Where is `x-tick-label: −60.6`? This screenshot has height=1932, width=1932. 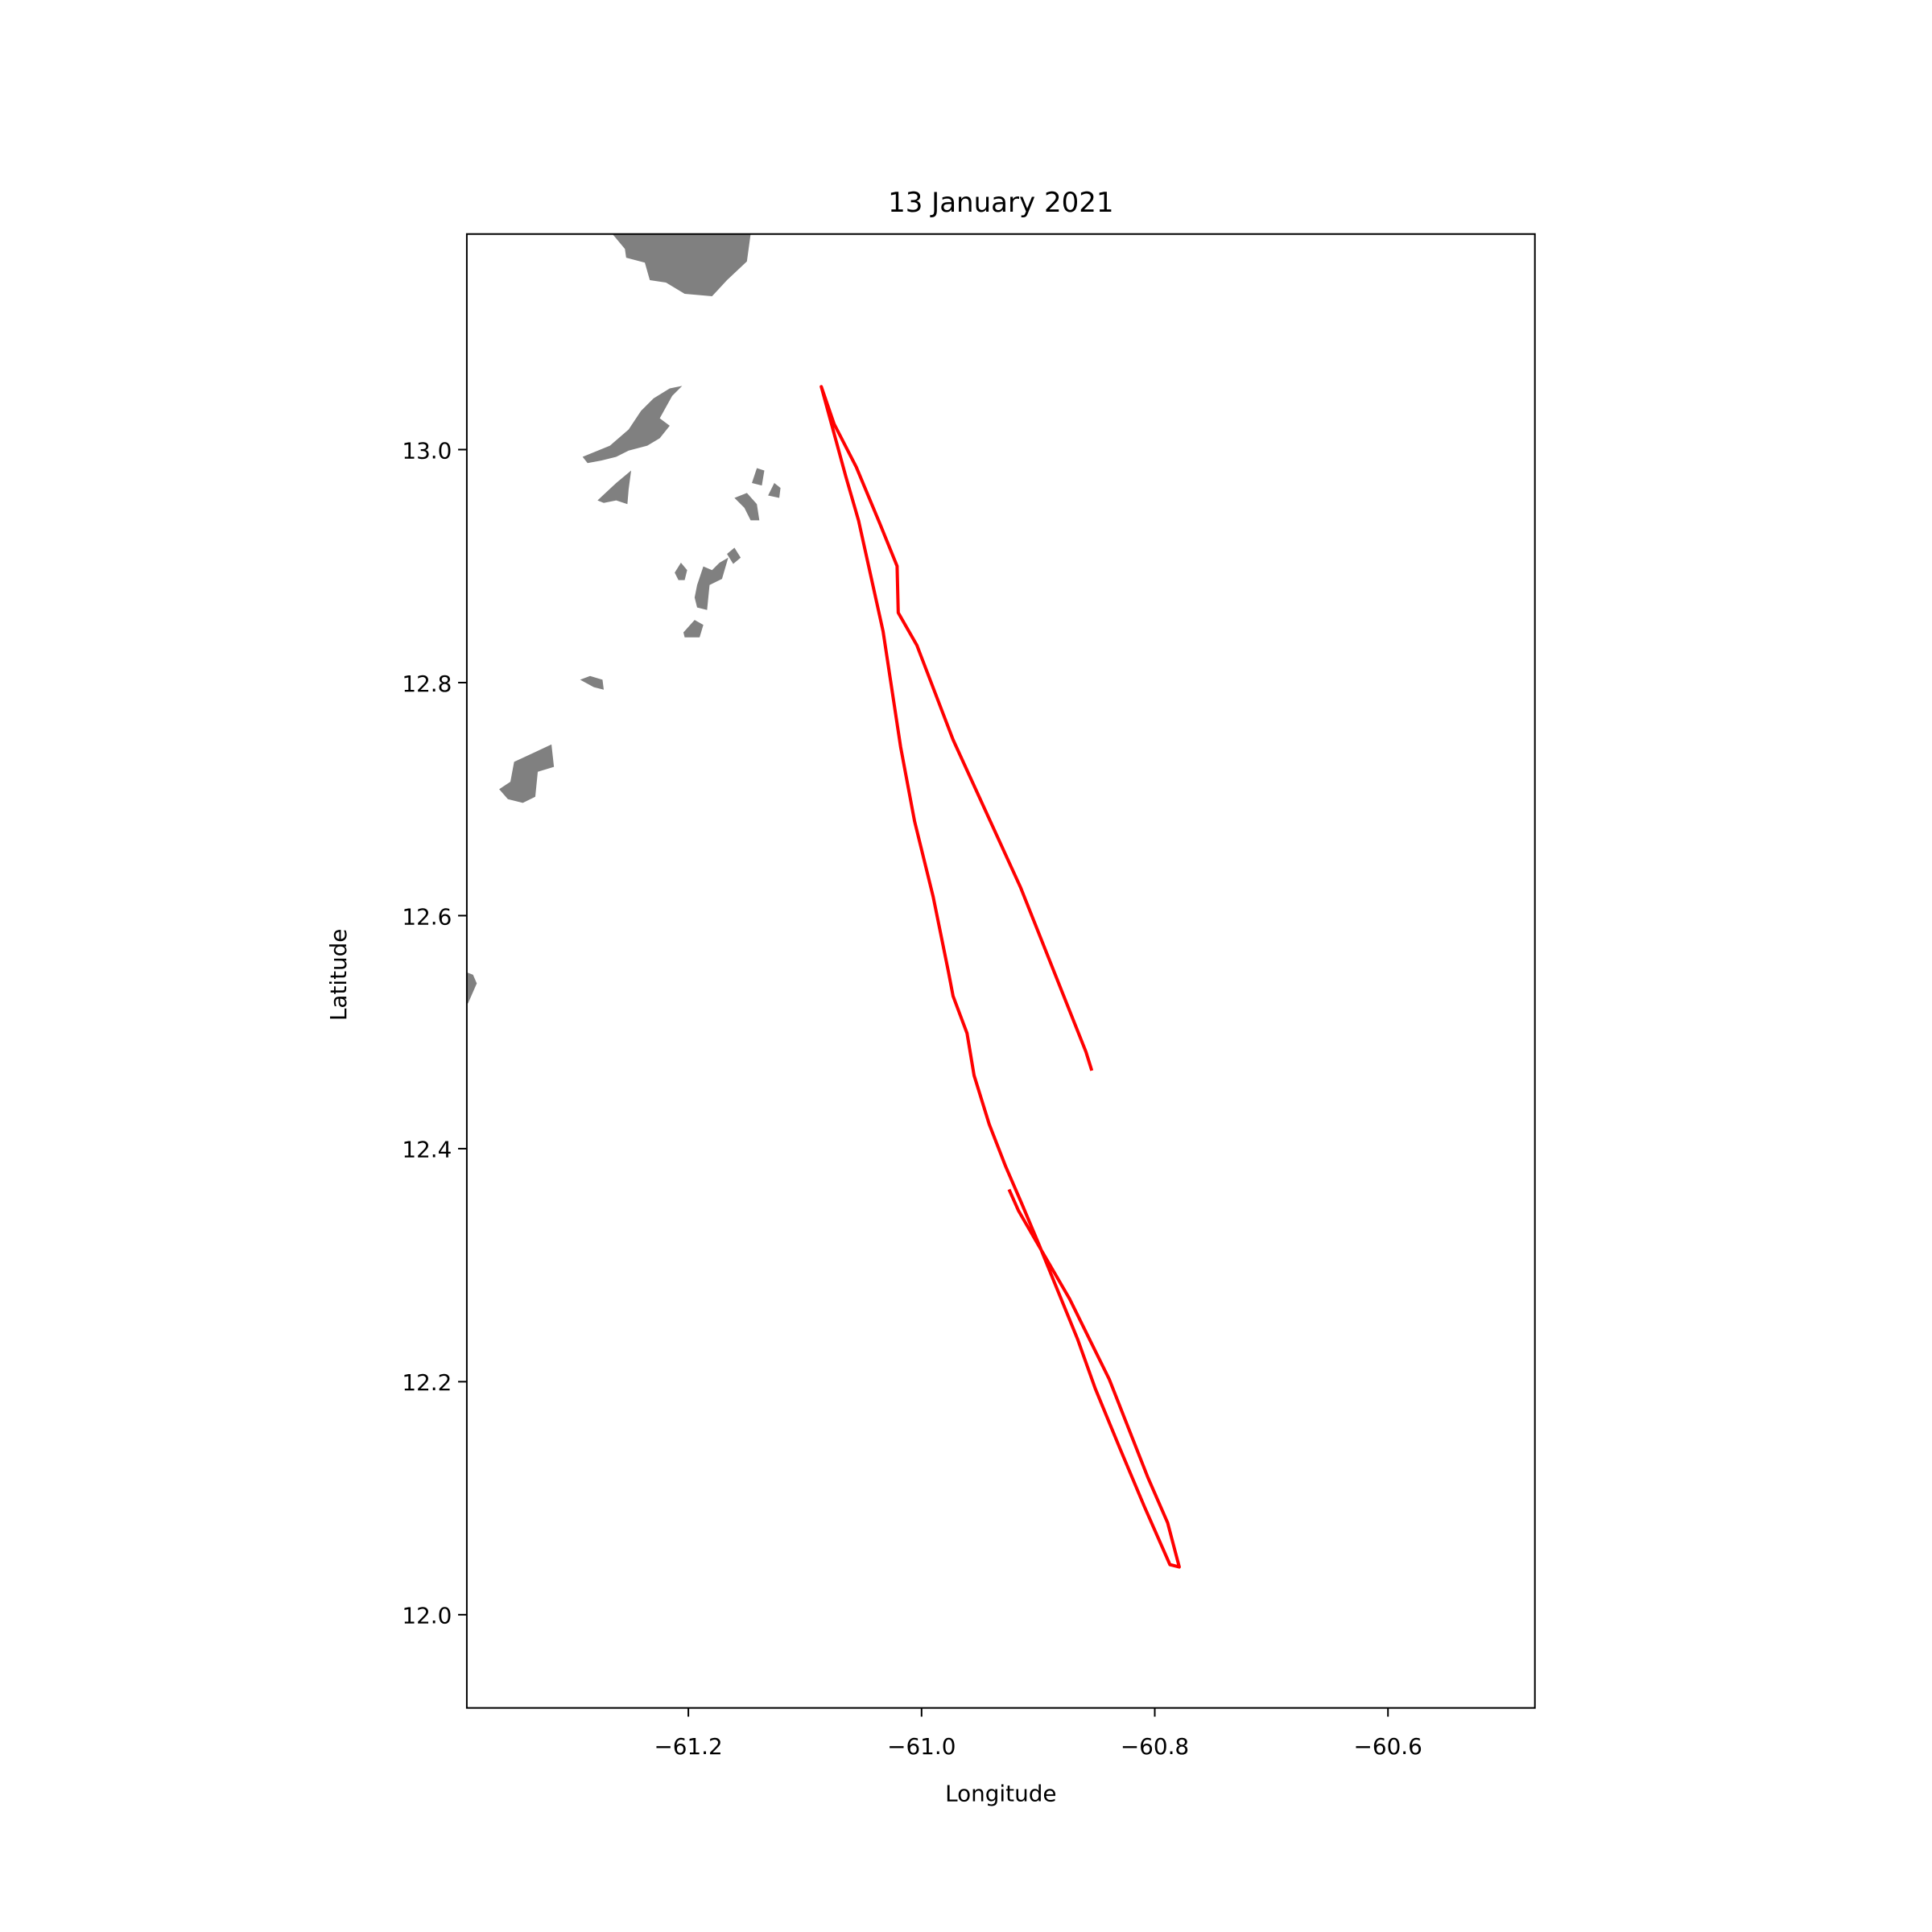 x-tick-label: −60.6 is located at coordinates (1388, 1746).